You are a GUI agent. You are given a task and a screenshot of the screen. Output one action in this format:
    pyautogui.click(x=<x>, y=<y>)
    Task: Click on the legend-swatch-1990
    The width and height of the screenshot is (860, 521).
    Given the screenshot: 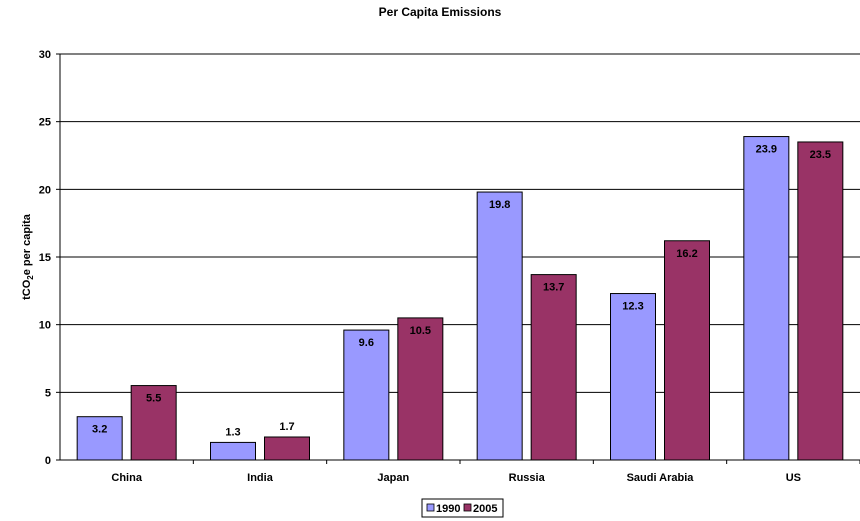 What is the action you would take?
    pyautogui.click(x=430, y=507)
    